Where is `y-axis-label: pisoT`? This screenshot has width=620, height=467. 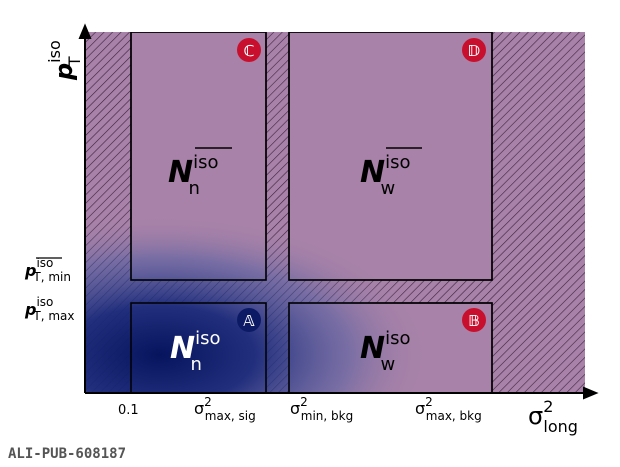
y-axis-label: pisoT is located at coordinates (64, 60).